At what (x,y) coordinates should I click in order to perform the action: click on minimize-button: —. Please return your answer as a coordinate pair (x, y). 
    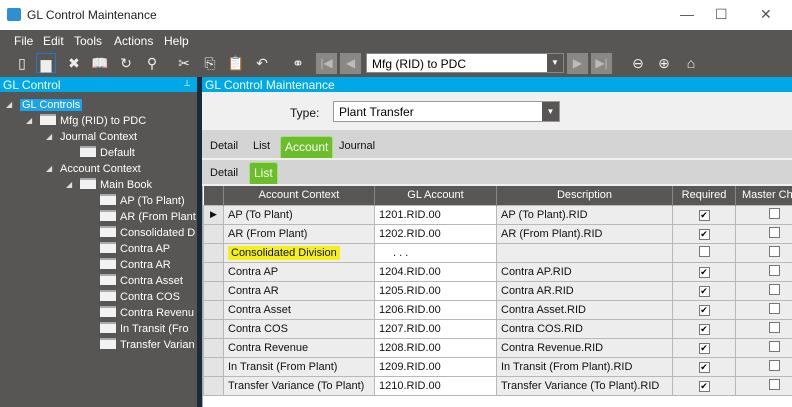
    Looking at the image, I should click on (687, 14).